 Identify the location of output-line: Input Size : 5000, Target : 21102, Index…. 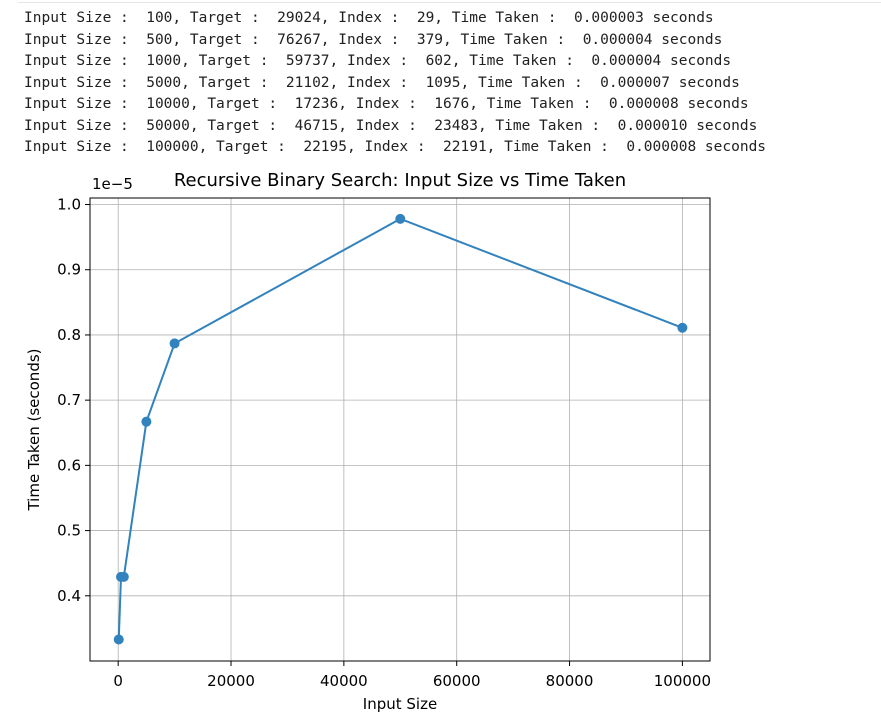
(382, 82).